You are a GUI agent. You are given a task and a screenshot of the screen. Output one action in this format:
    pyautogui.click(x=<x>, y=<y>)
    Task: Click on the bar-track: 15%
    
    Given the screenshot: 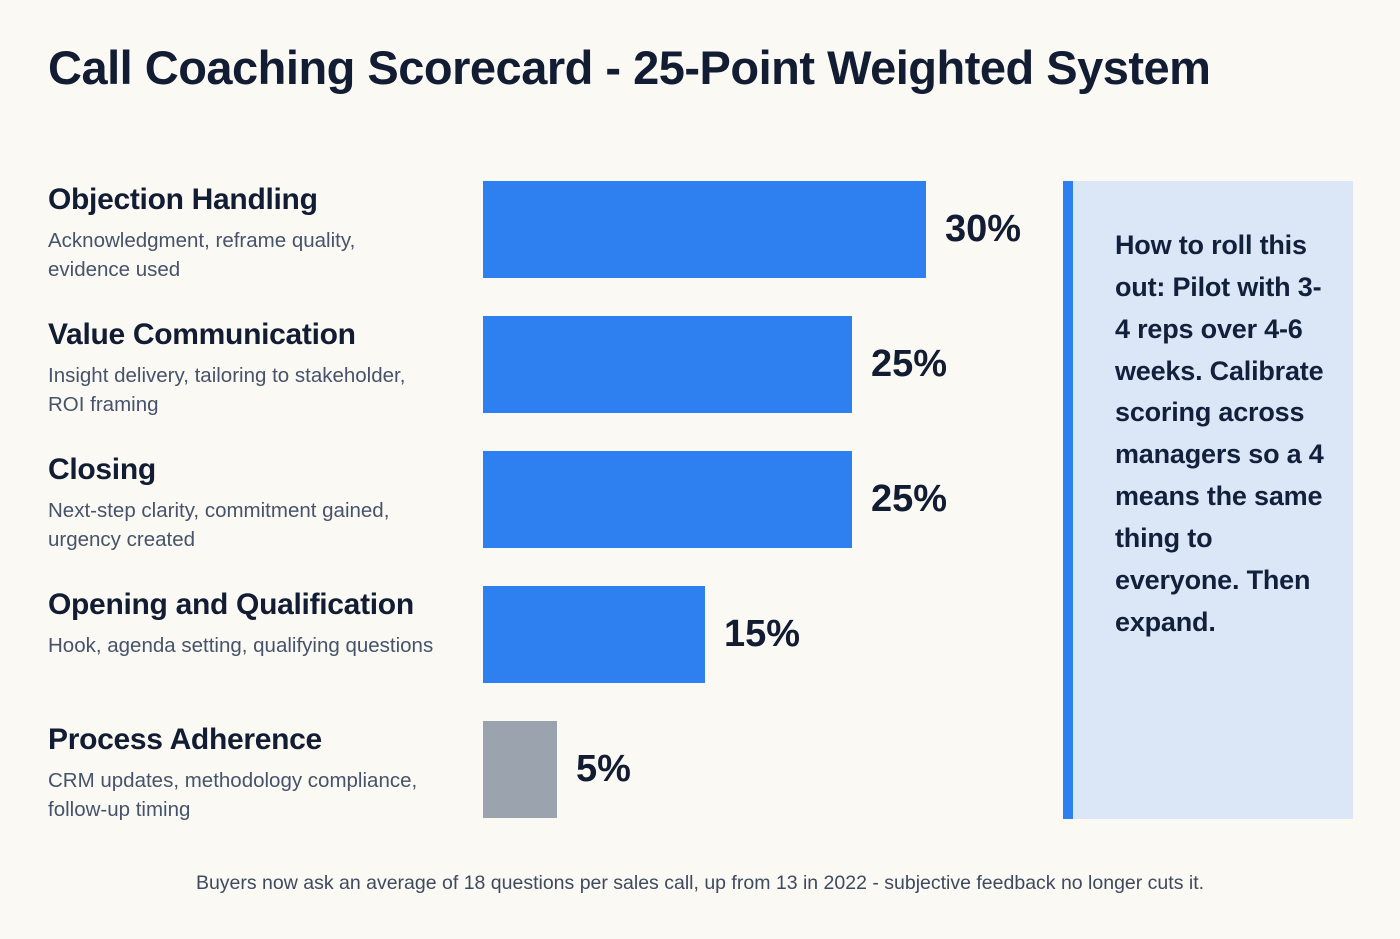 What is the action you would take?
    pyautogui.click(x=641, y=634)
    